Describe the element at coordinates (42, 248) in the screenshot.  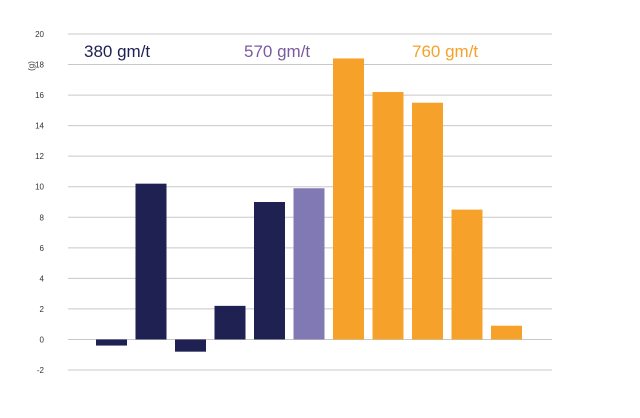
I see `y-tick-label: 6` at that location.